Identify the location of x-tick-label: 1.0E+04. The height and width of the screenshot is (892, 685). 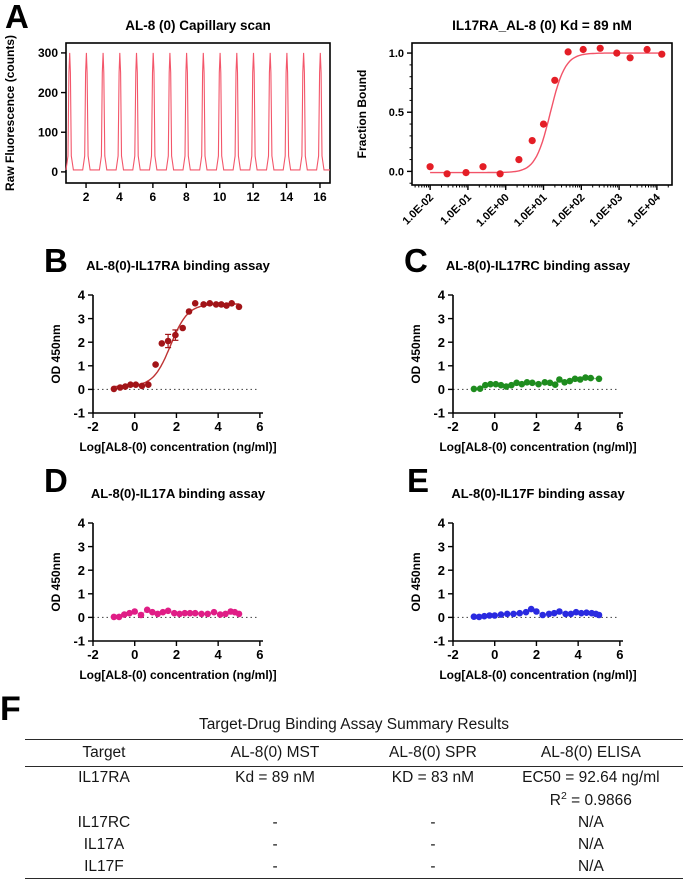
(644, 210).